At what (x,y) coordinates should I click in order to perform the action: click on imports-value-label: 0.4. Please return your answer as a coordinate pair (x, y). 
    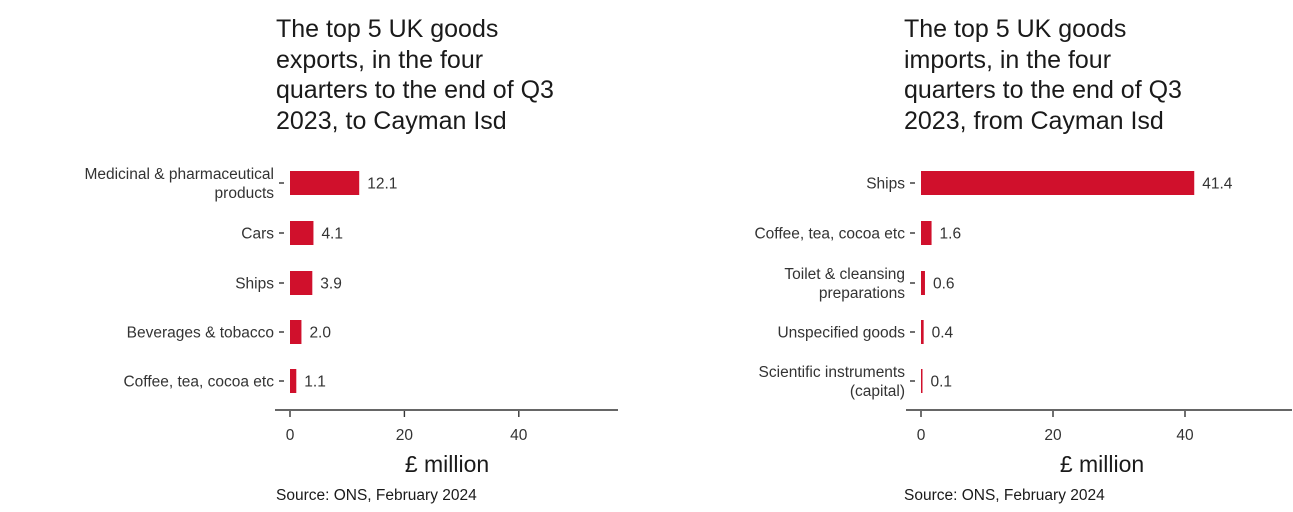
    Looking at the image, I should click on (943, 333).